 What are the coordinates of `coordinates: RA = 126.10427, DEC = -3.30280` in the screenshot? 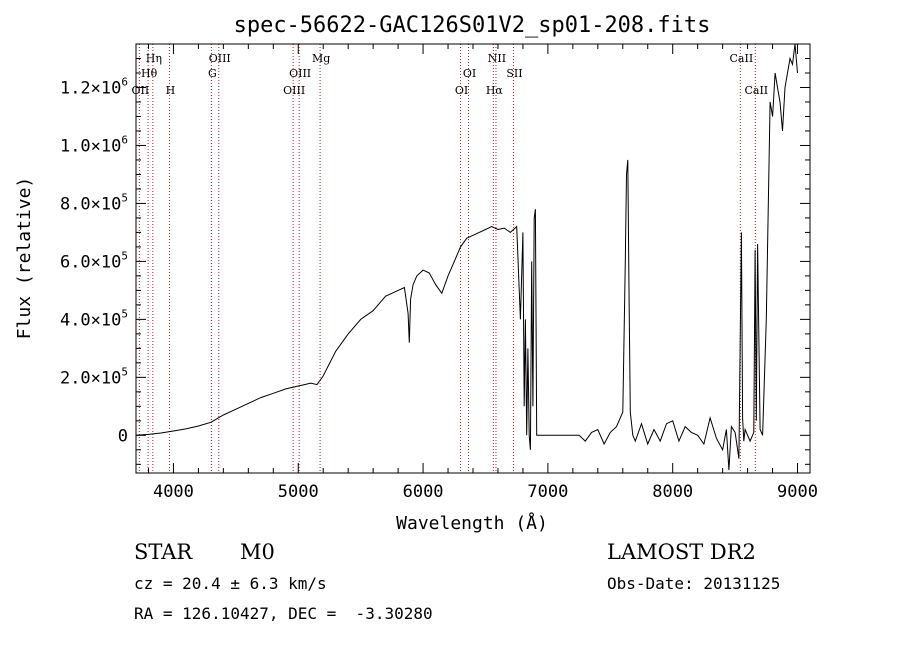 It's located at (283, 613).